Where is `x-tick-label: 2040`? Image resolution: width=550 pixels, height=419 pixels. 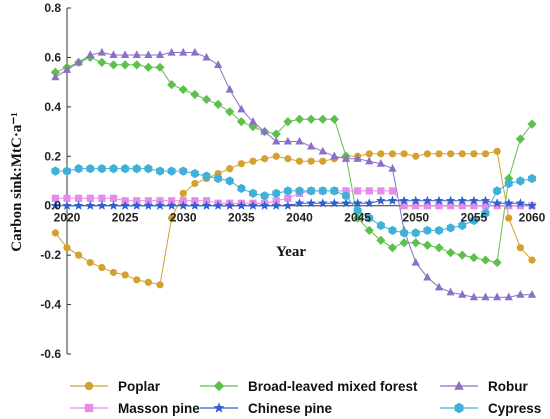 x-tick-label: 2040 is located at coordinates (299, 218).